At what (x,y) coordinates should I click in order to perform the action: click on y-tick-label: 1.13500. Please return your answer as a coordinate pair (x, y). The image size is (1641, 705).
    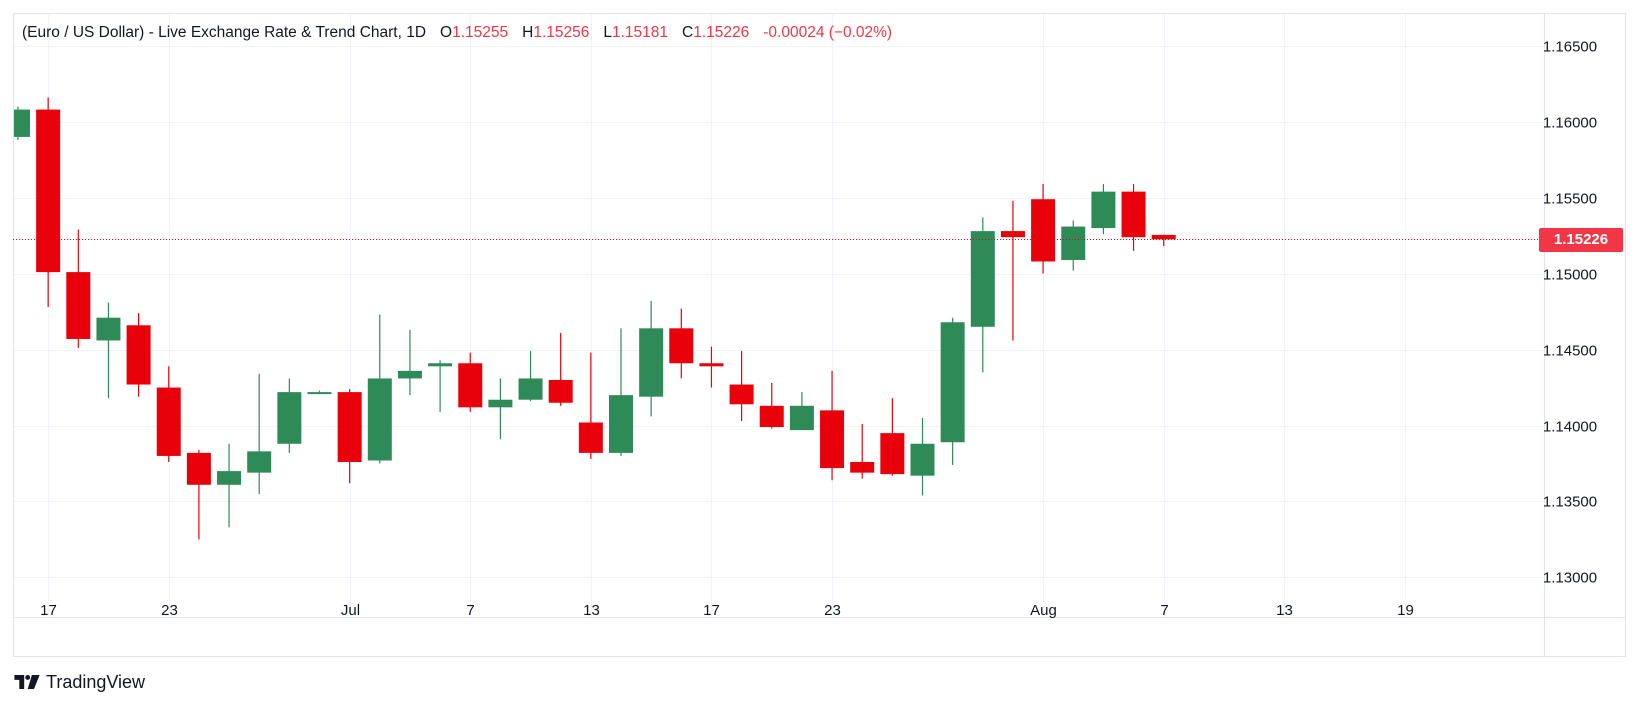
    Looking at the image, I should click on (1570, 502).